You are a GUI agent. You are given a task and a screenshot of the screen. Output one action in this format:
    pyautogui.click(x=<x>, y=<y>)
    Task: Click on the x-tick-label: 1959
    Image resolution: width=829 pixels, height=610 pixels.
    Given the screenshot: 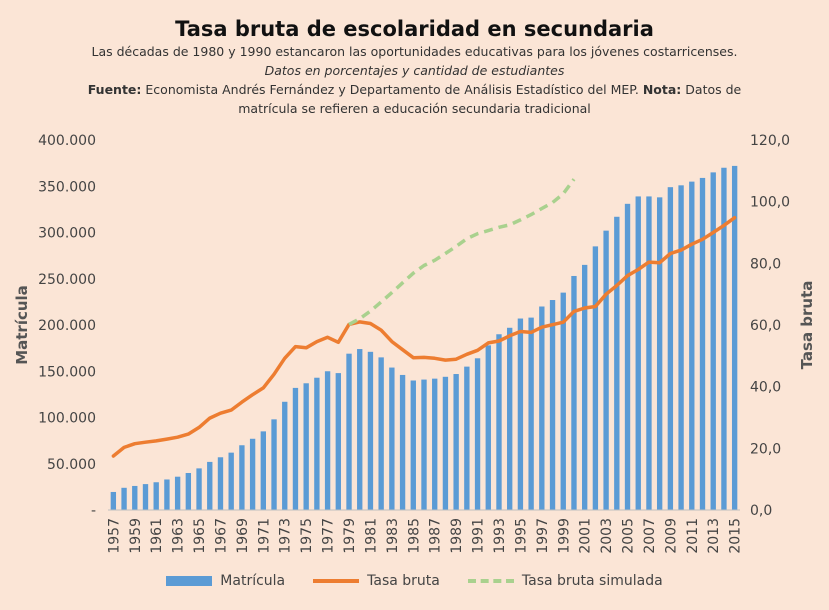 What is the action you would take?
    pyautogui.click(x=136, y=536)
    